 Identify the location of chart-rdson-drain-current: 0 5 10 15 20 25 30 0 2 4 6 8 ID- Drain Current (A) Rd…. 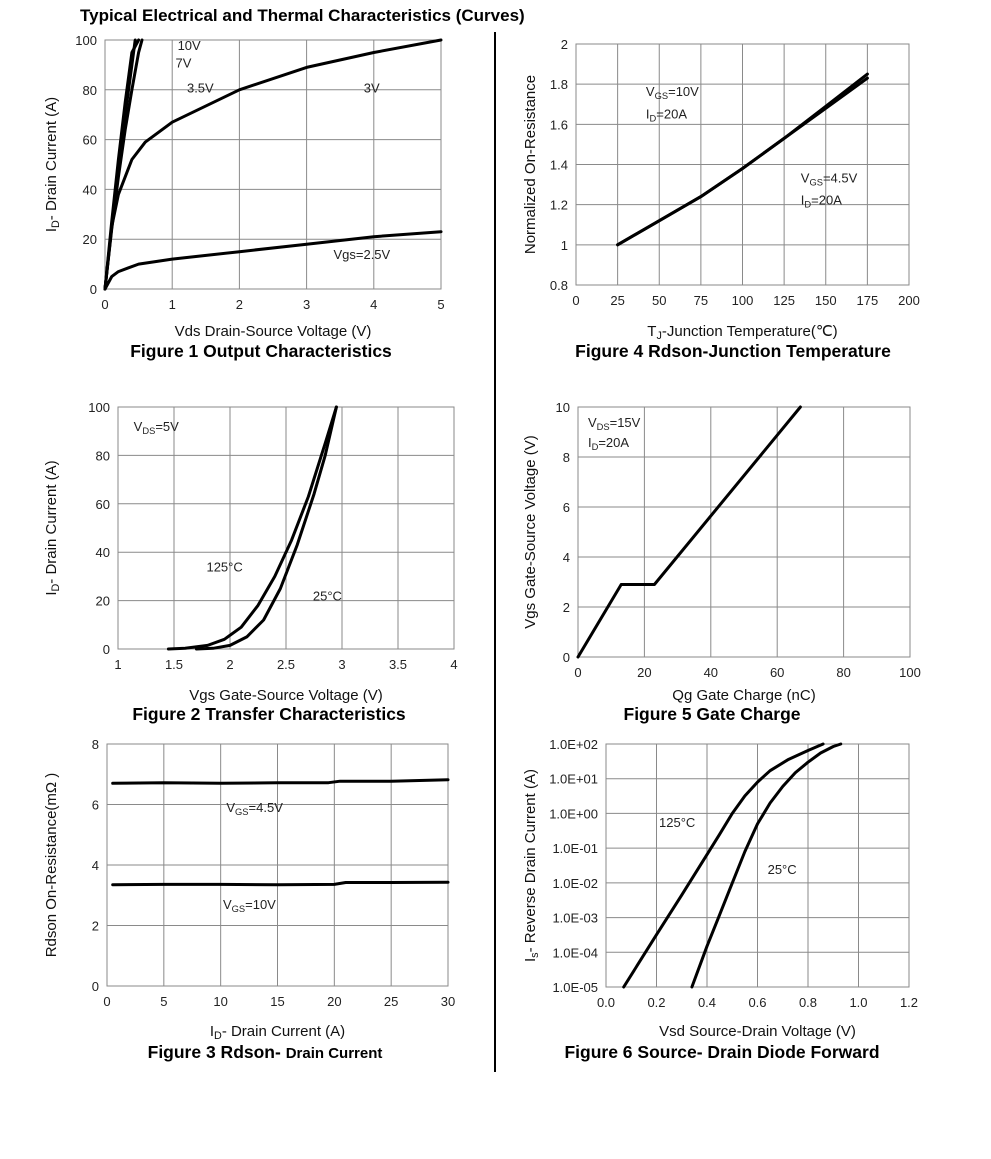
(249, 899).